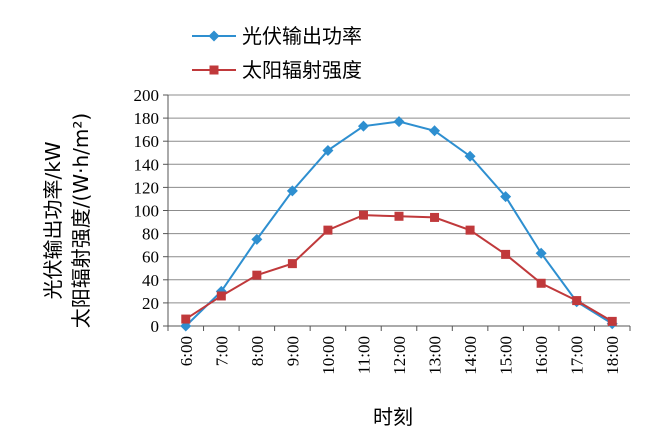 The image size is (664, 448). I want to click on x-tick-label: 11:00, so click(363, 355).